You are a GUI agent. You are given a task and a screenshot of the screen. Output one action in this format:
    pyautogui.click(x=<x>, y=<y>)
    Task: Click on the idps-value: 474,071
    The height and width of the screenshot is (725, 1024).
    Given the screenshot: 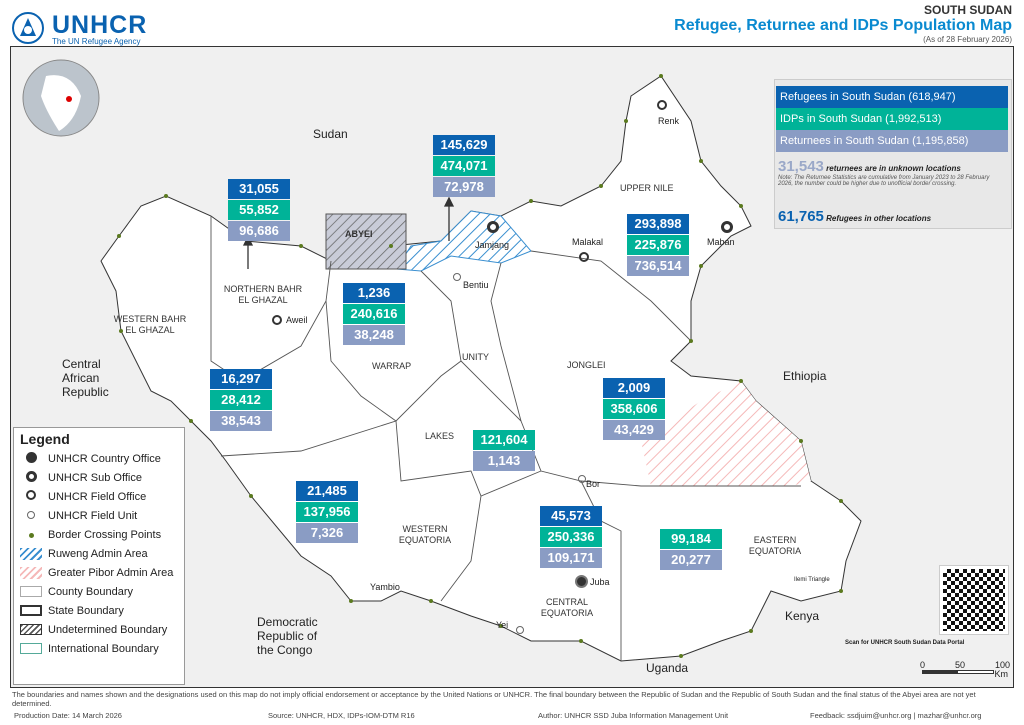 What is the action you would take?
    pyautogui.click(x=464, y=166)
    